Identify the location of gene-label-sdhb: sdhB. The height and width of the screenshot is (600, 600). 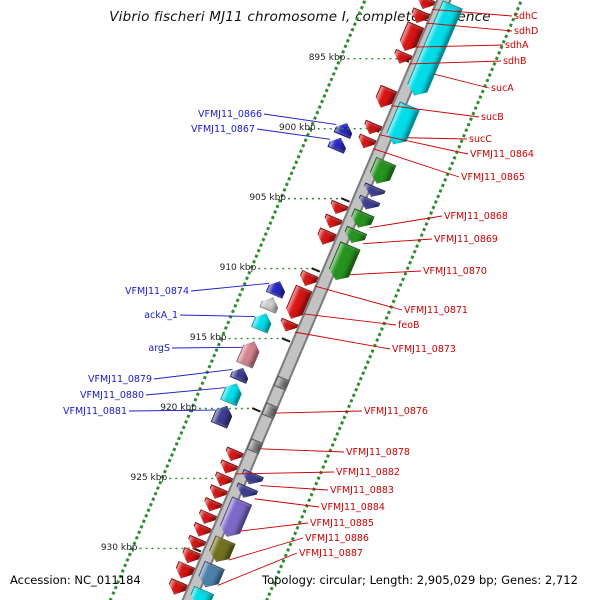
(515, 61).